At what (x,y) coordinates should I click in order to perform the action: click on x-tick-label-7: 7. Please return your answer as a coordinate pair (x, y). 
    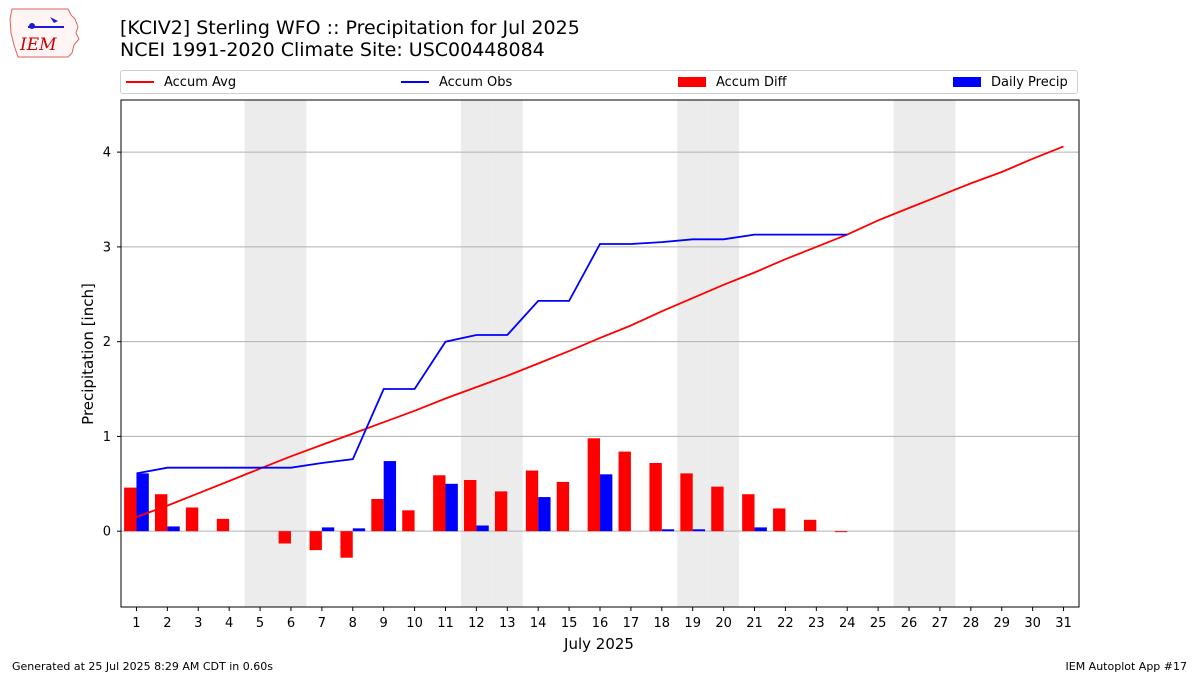
    Looking at the image, I should click on (322, 623).